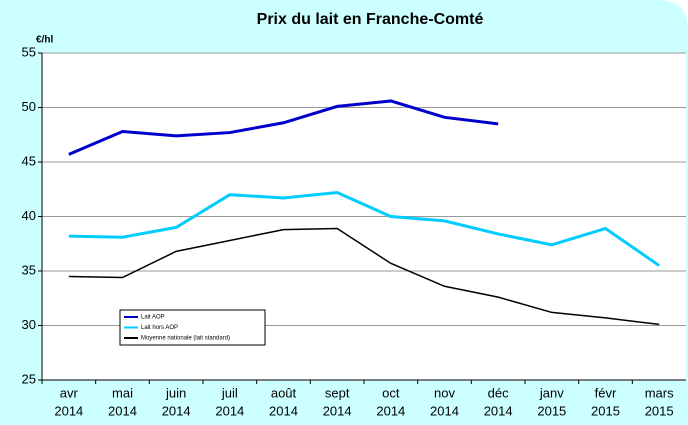 This screenshot has height=425, width=688. What do you see at coordinates (29, 160) in the screenshot?
I see `y-tick-label: 45` at bounding box center [29, 160].